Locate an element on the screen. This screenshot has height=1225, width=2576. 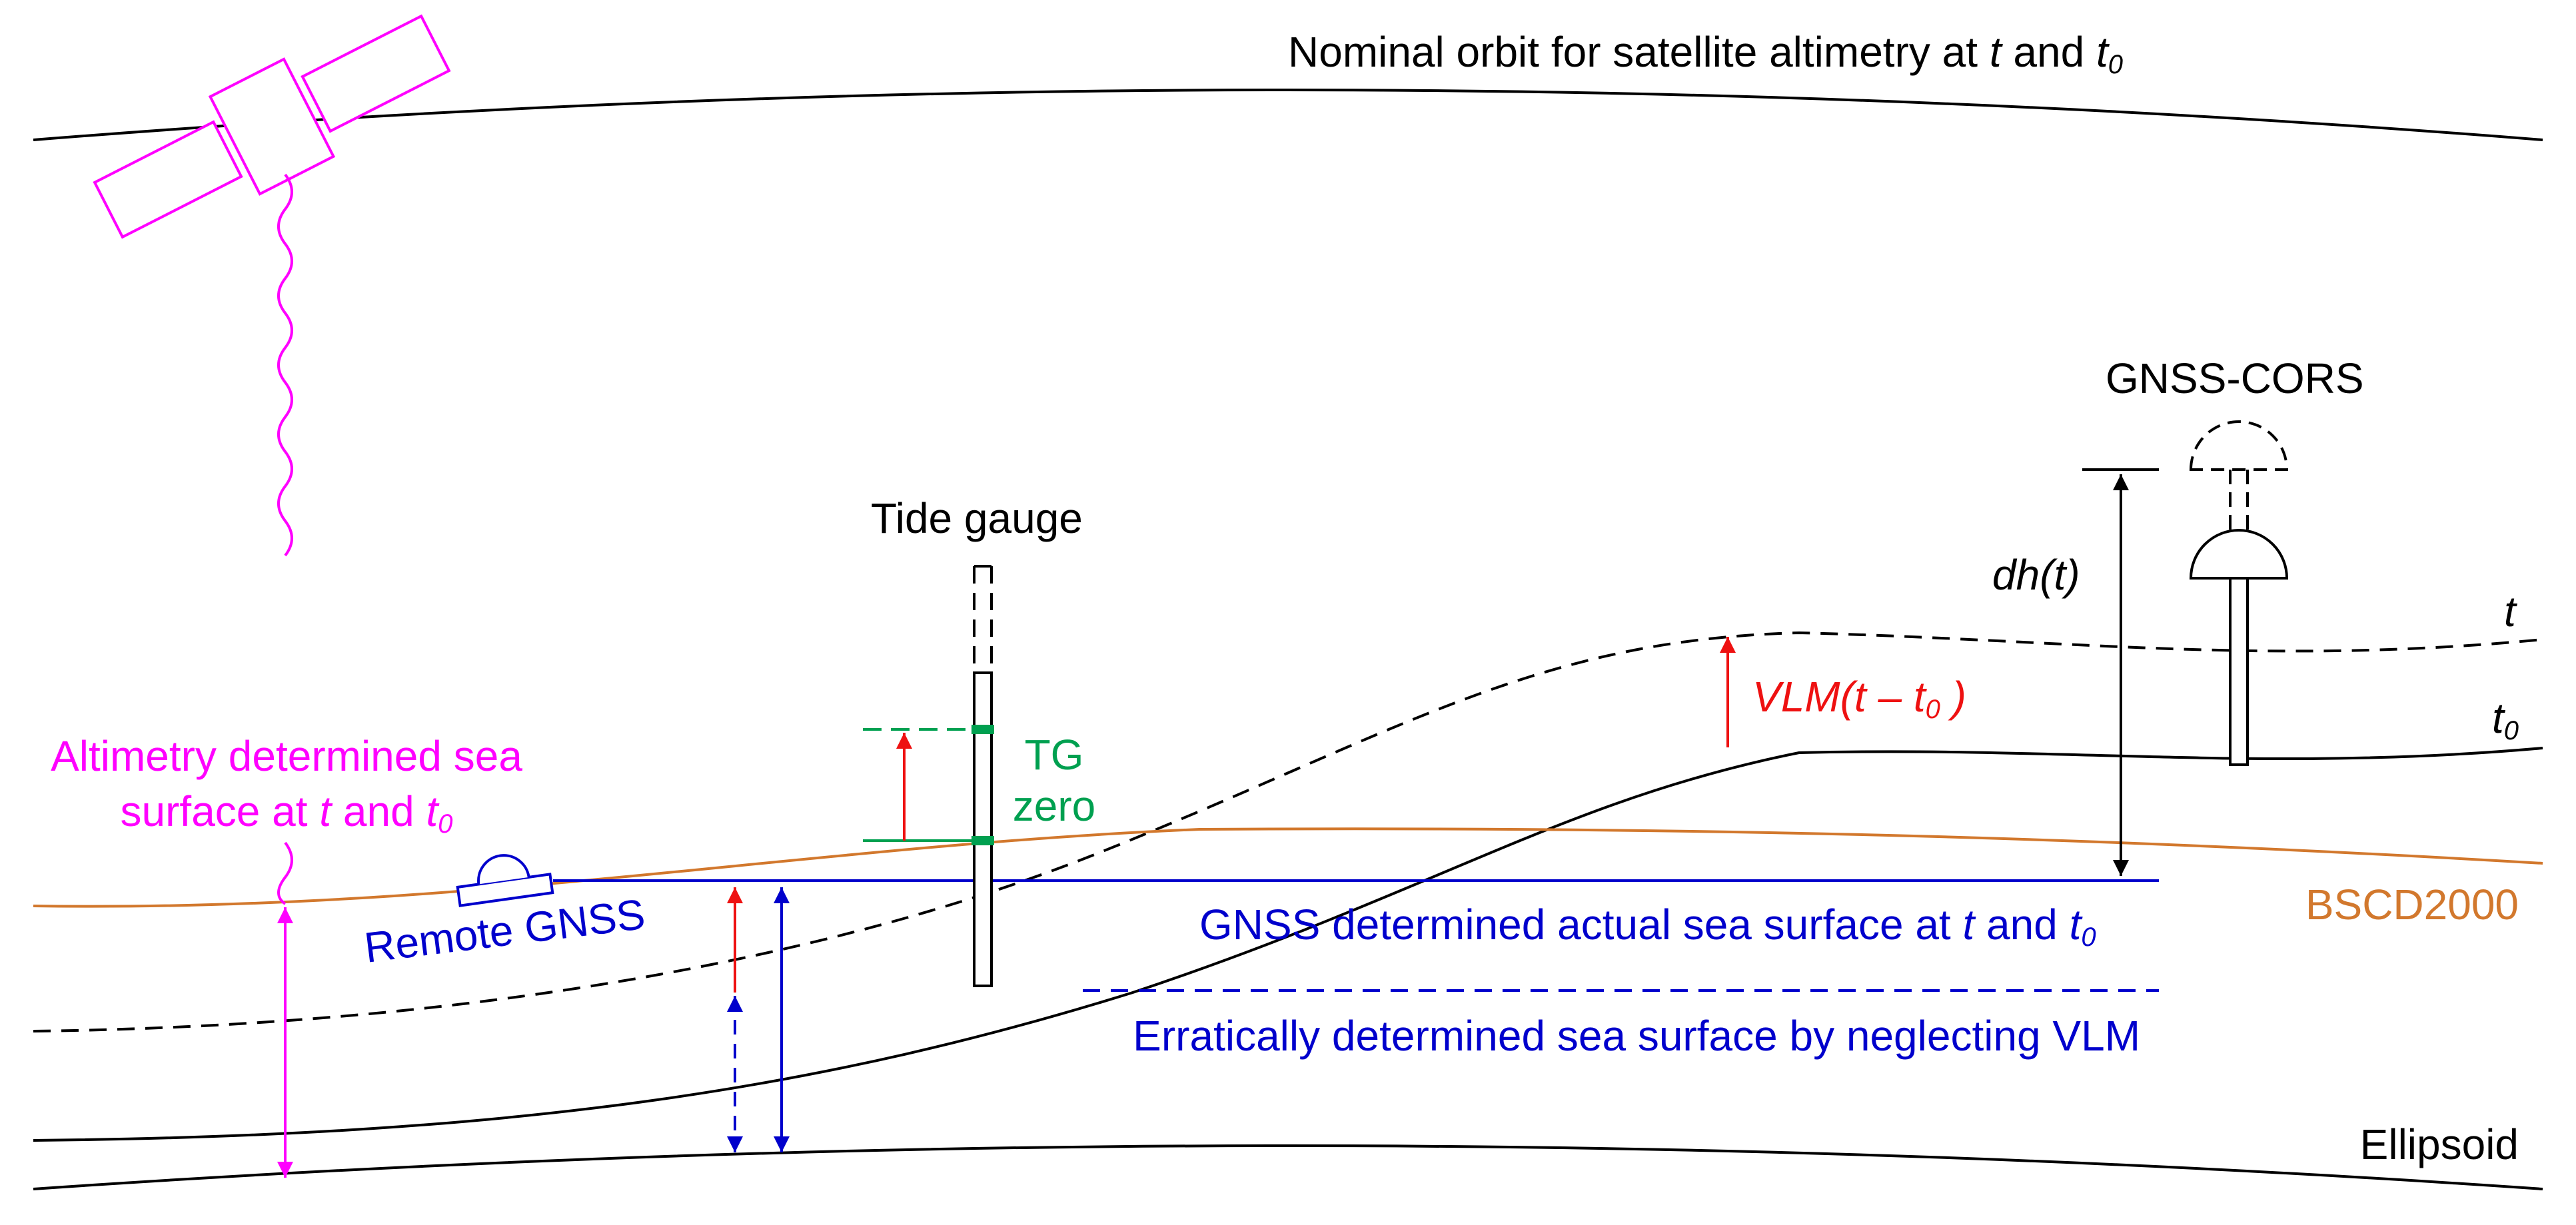
orbit-curve is located at coordinates (1288, 115).